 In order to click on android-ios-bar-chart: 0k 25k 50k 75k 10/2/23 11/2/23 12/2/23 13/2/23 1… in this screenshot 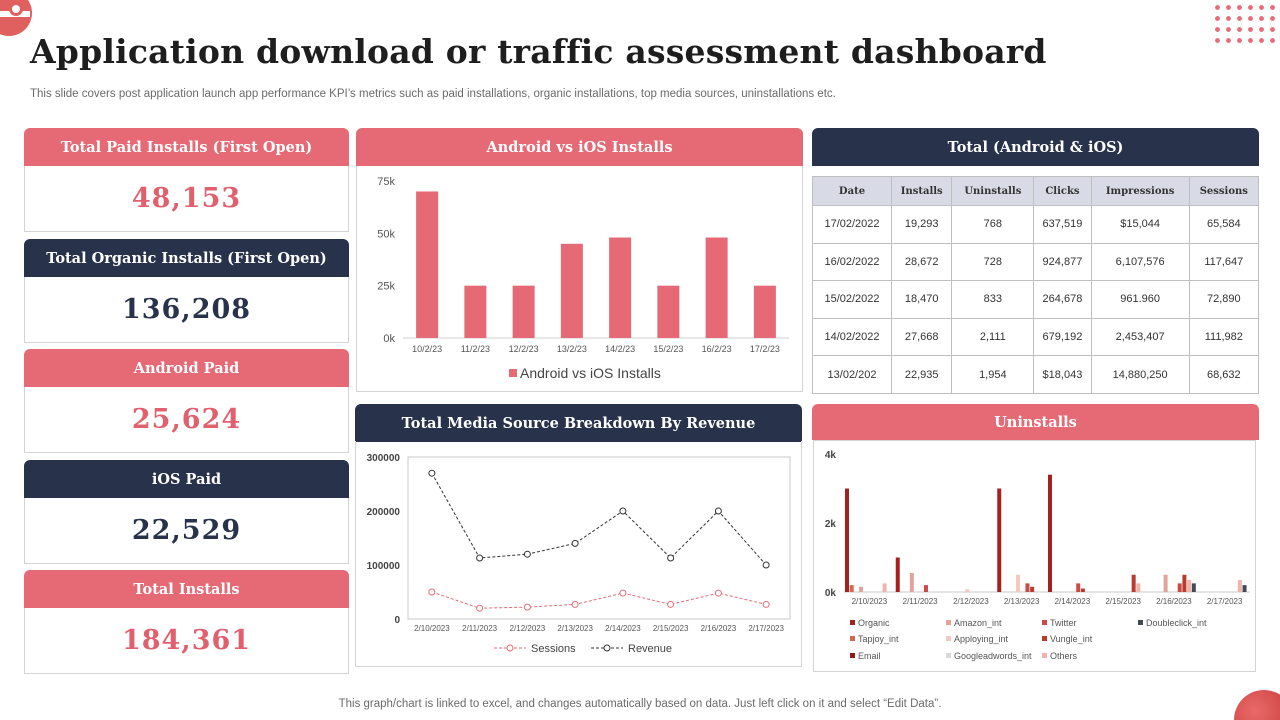, I will do `click(580, 279)`.